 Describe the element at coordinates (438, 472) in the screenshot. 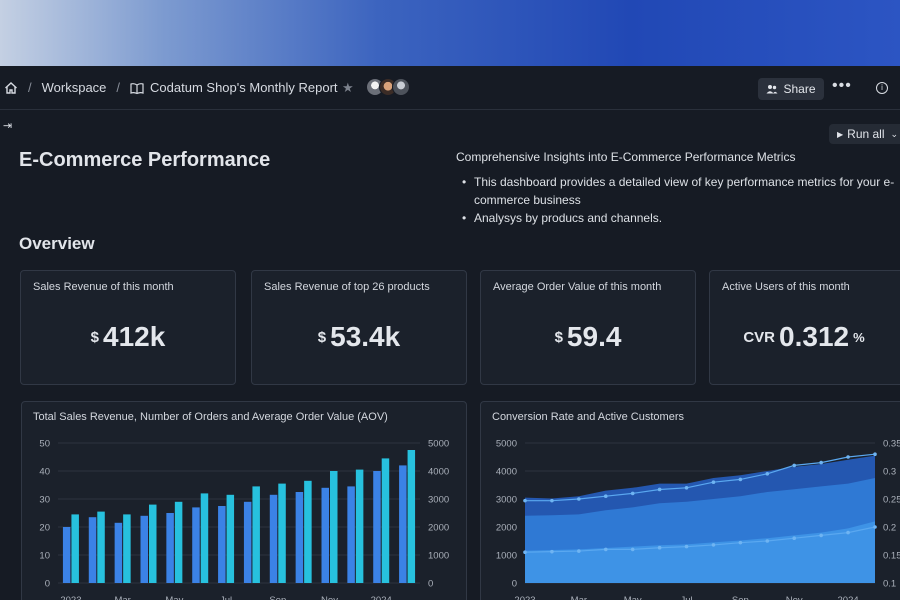

I see `y-right-tick-label: 4000` at that location.